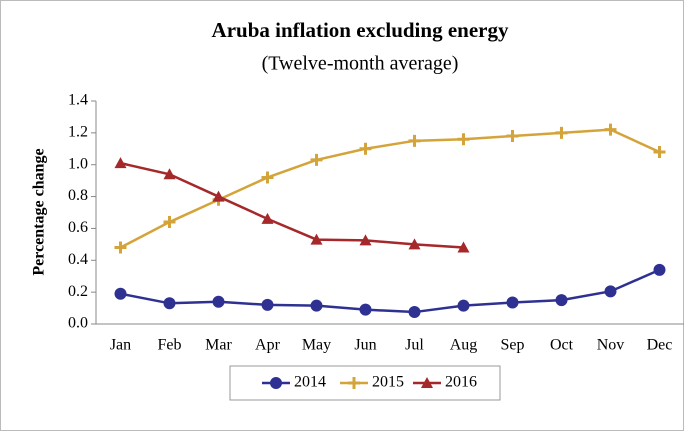  What do you see at coordinates (310, 382) in the screenshot?
I see `legend-label: 2014` at bounding box center [310, 382].